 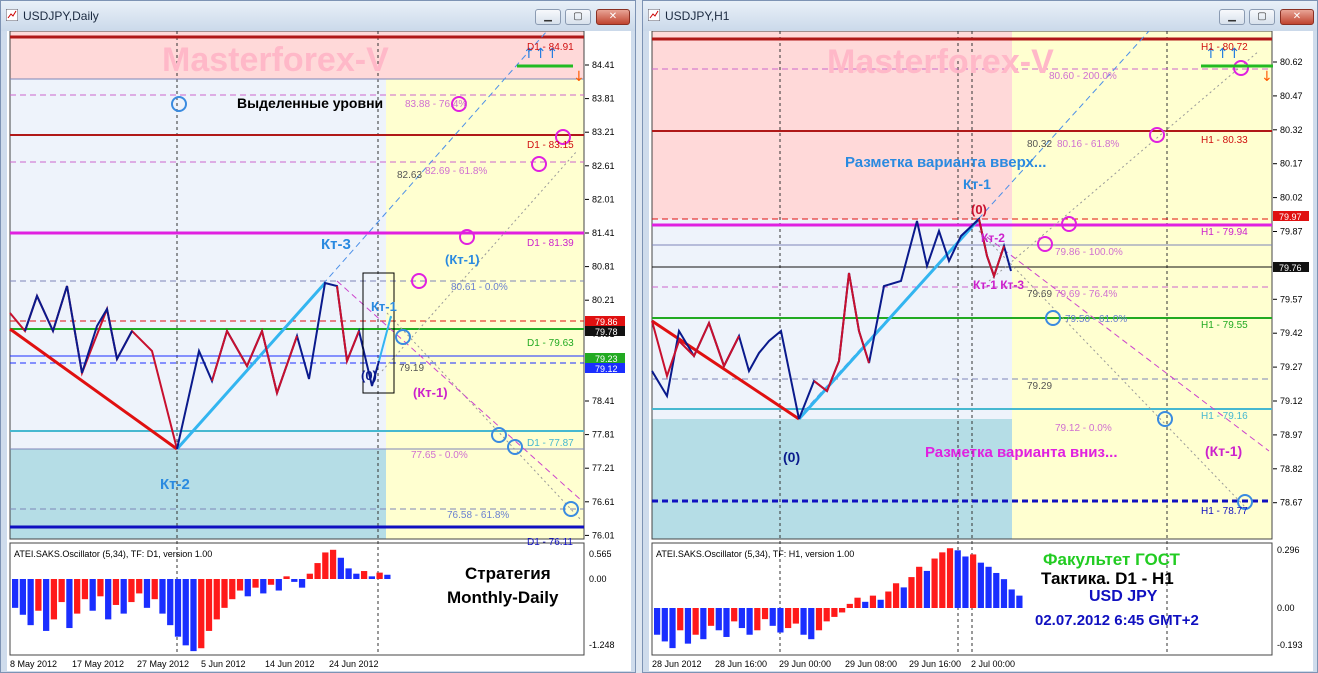 What do you see at coordinates (1112, 559) in the screenshot?
I see `faculty-title: Факультет ГОСТ` at bounding box center [1112, 559].